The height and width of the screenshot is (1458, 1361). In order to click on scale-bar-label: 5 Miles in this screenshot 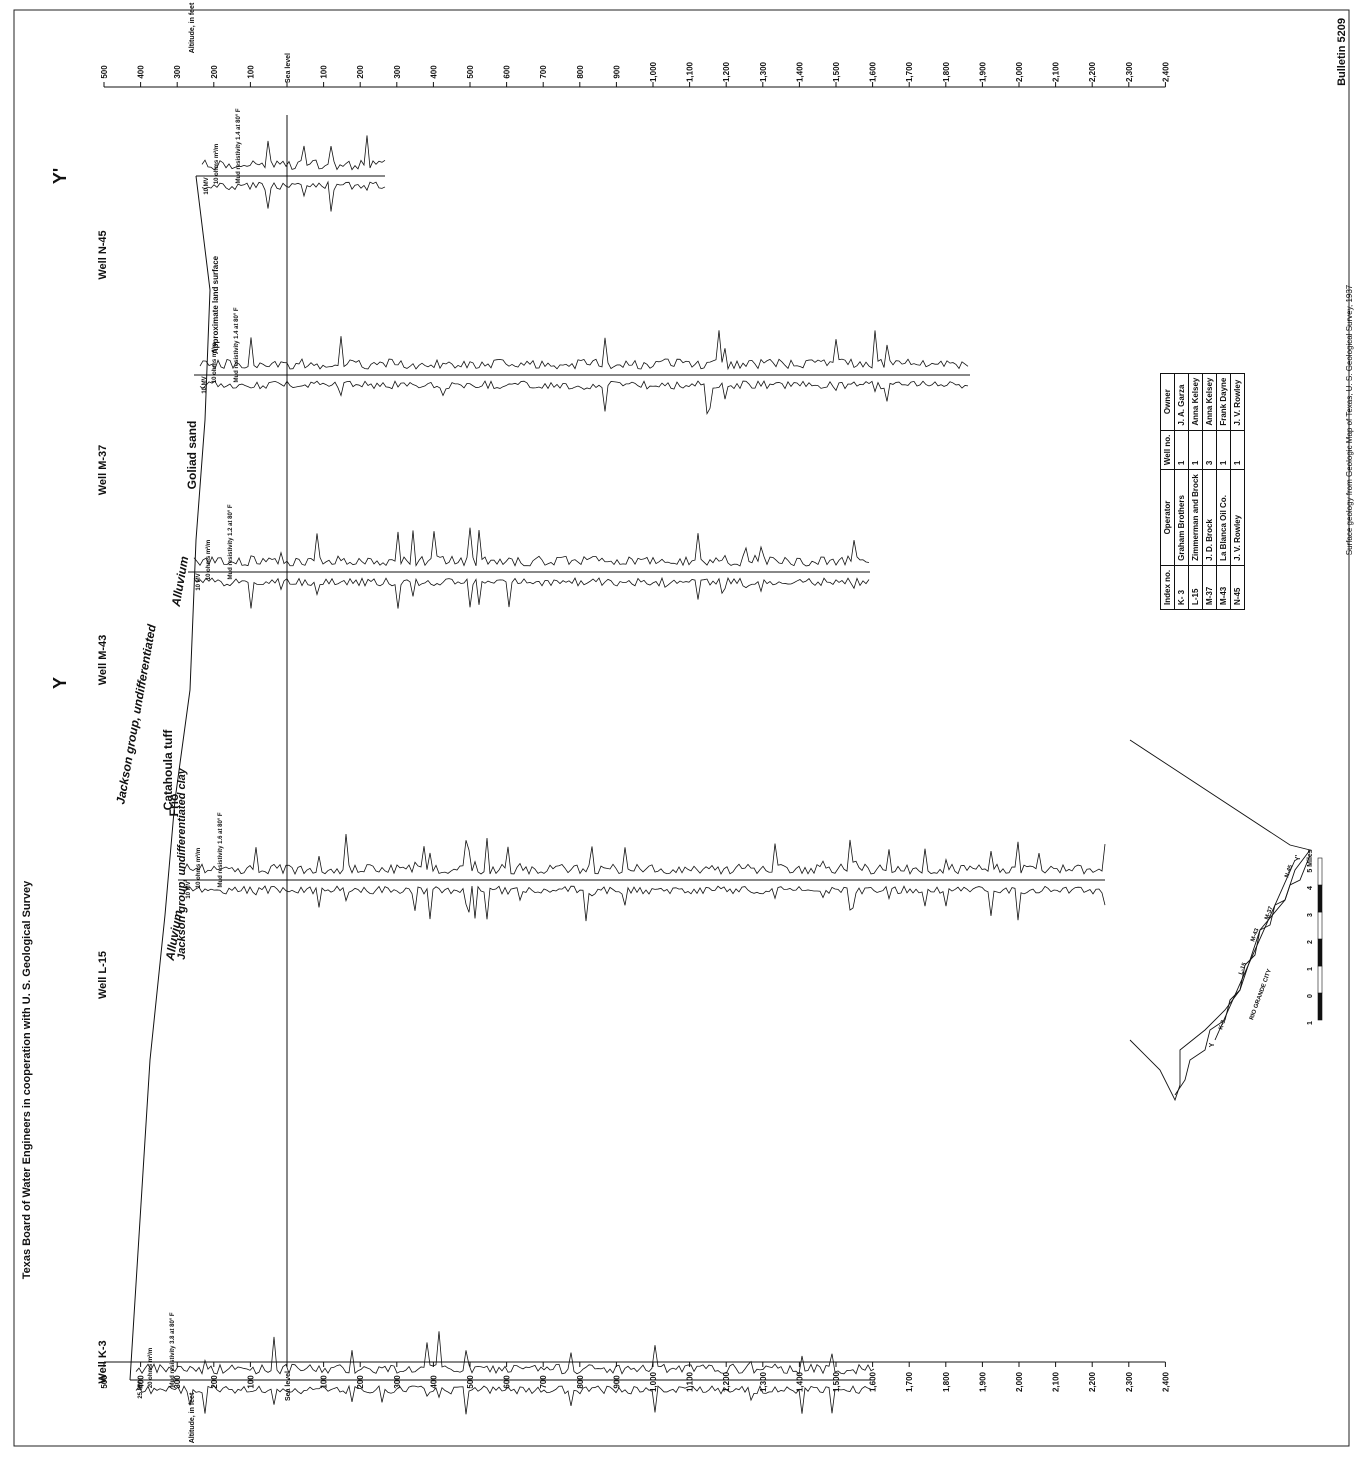, I will do `click(1310, 860)`.